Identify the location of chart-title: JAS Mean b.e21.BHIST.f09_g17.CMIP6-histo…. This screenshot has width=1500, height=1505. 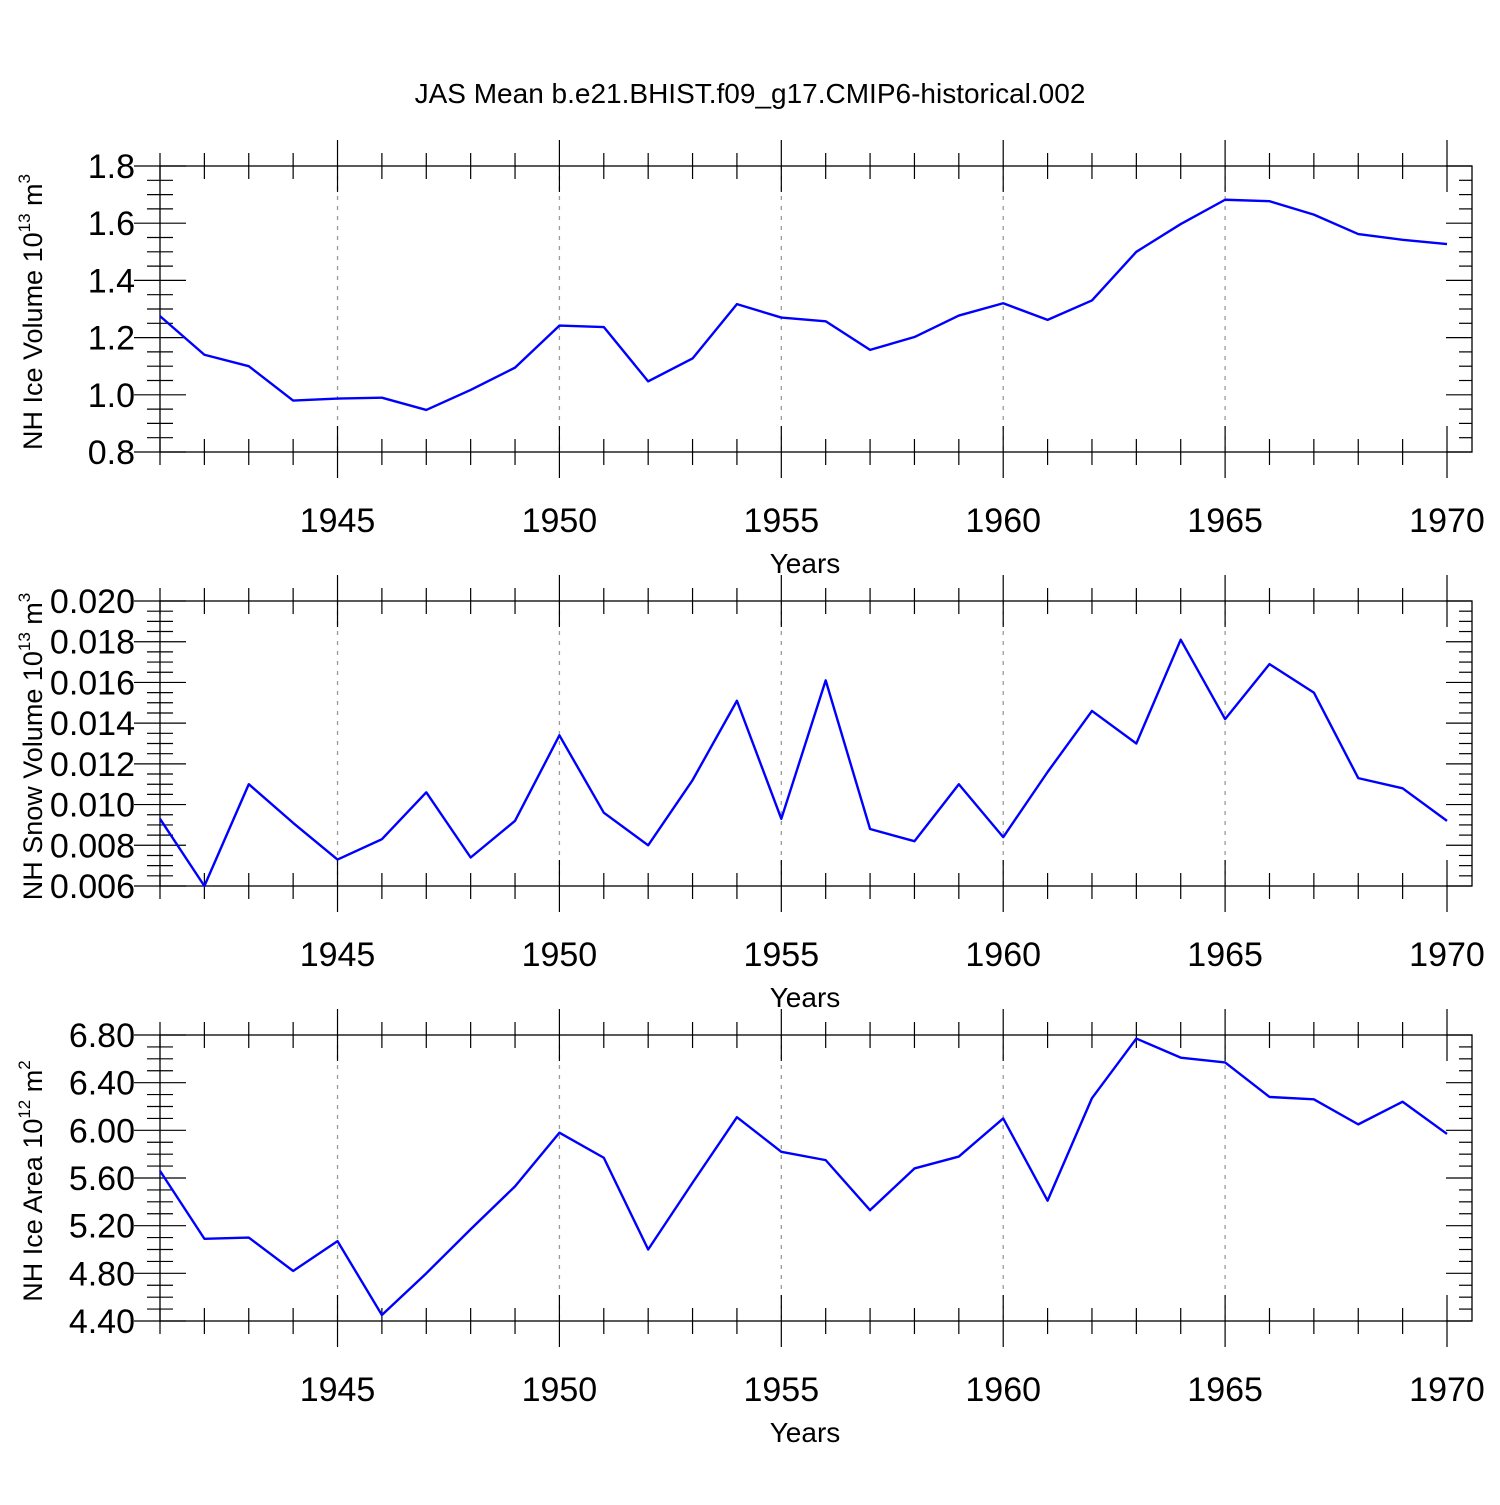
(750, 93).